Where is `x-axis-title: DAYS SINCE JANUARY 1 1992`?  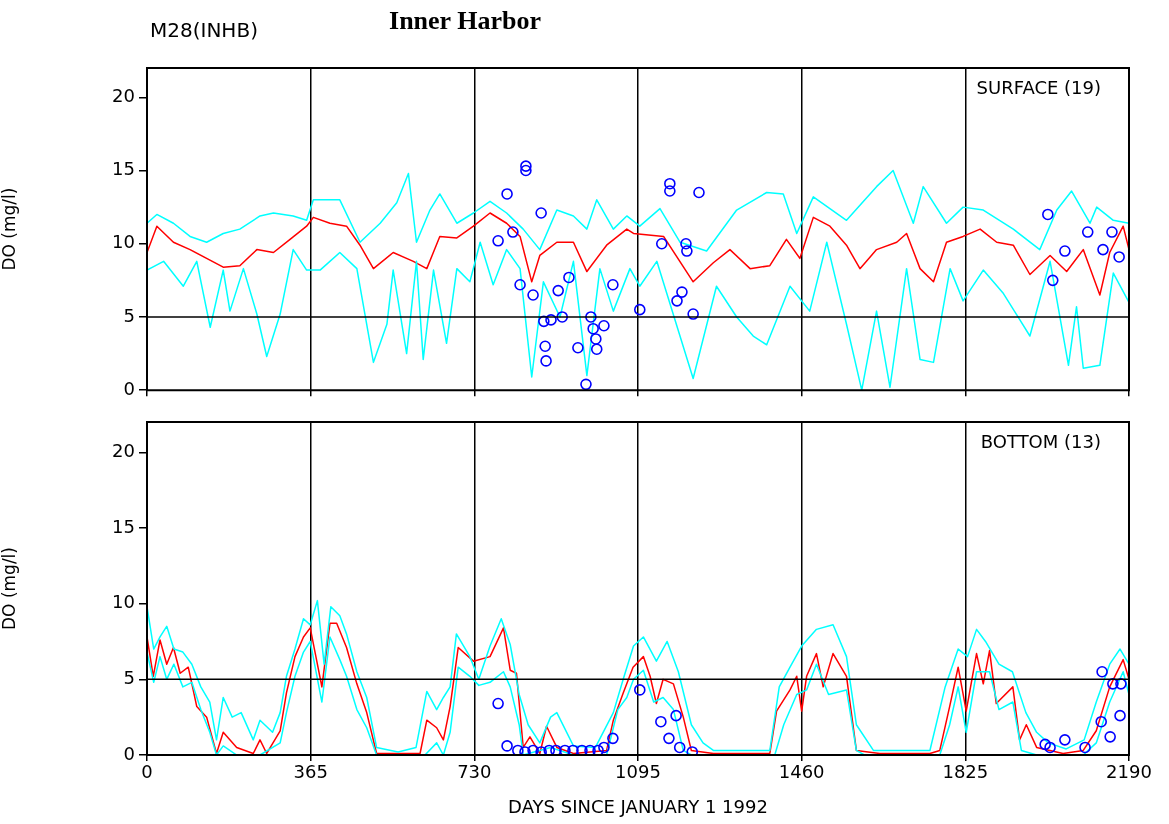 x-axis-title: DAYS SINCE JANUARY 1 1992 is located at coordinates (638, 806).